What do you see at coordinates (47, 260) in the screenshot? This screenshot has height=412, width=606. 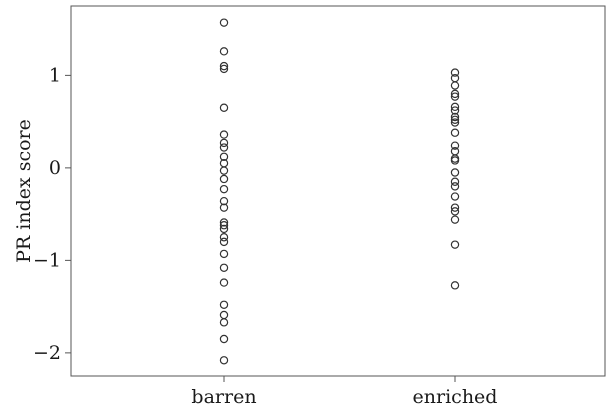 I see `y-tick-label: −1` at bounding box center [47, 260].